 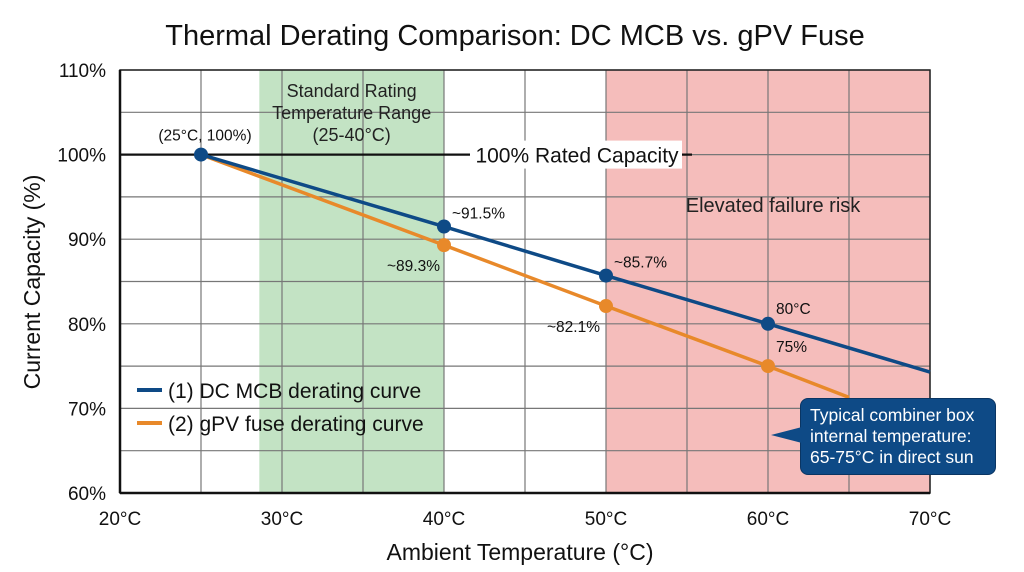 What do you see at coordinates (87, 240) in the screenshot?
I see `y-tick-label: 90%` at bounding box center [87, 240].